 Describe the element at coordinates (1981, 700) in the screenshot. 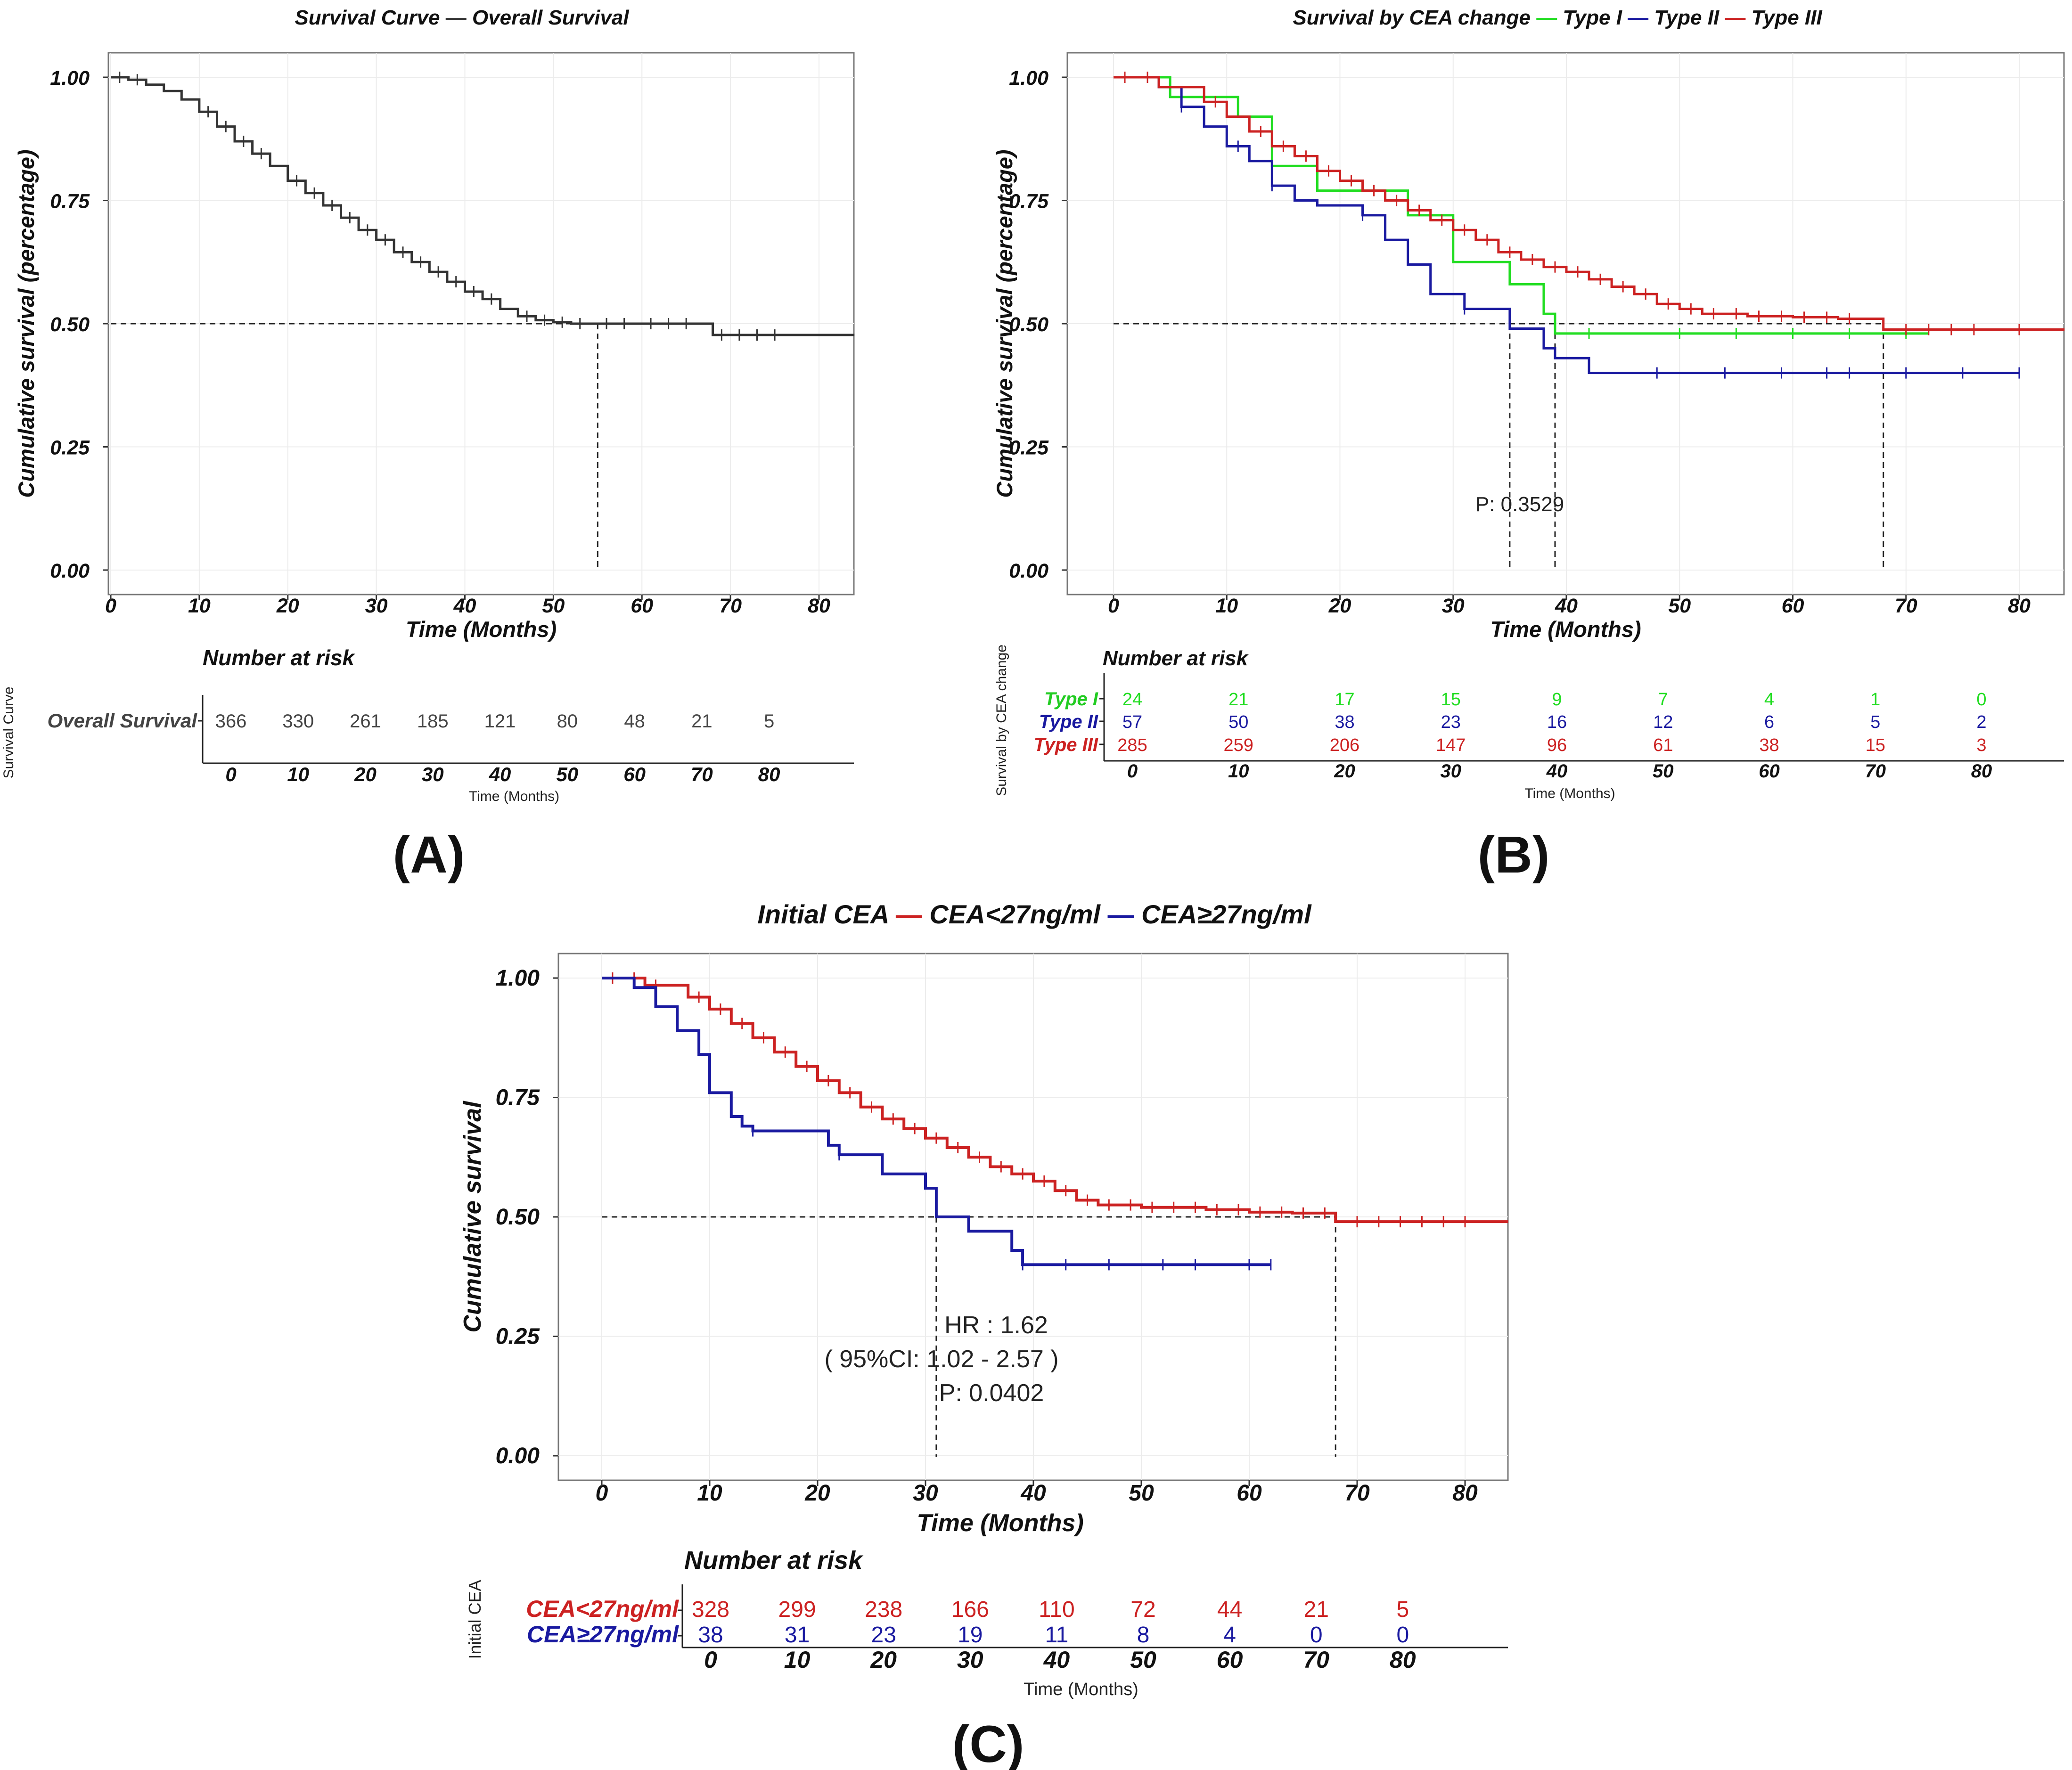

I see `risk-count: 0` at that location.